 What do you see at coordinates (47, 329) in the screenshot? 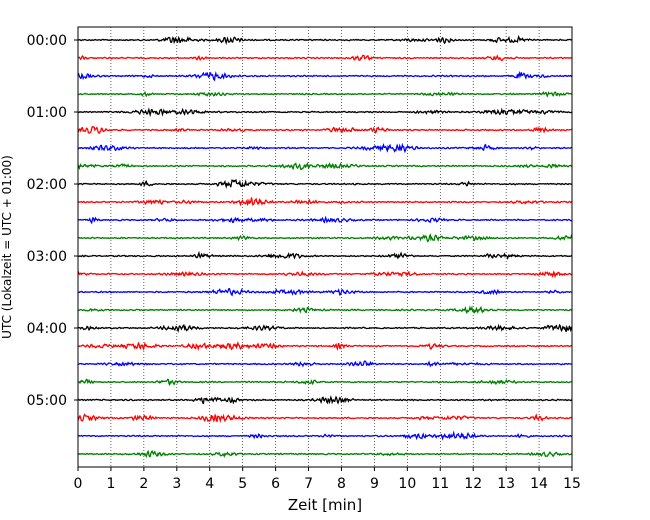
I see `y-tick-label: 04:00` at bounding box center [47, 329].